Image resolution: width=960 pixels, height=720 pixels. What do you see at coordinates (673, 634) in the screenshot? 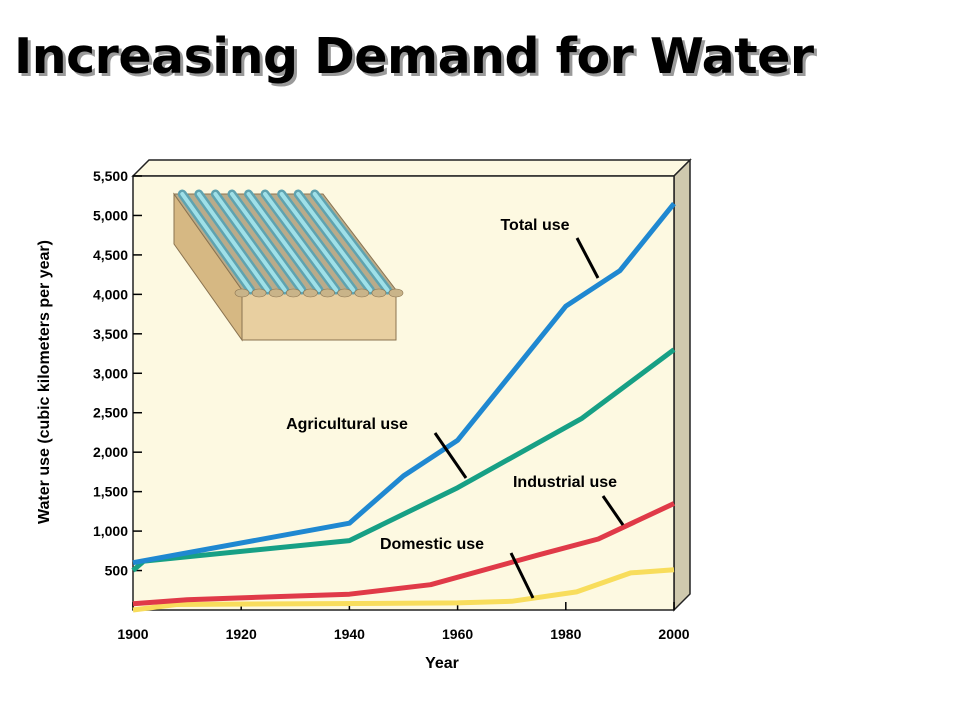
I see `x-tick-label: 2000` at bounding box center [673, 634].